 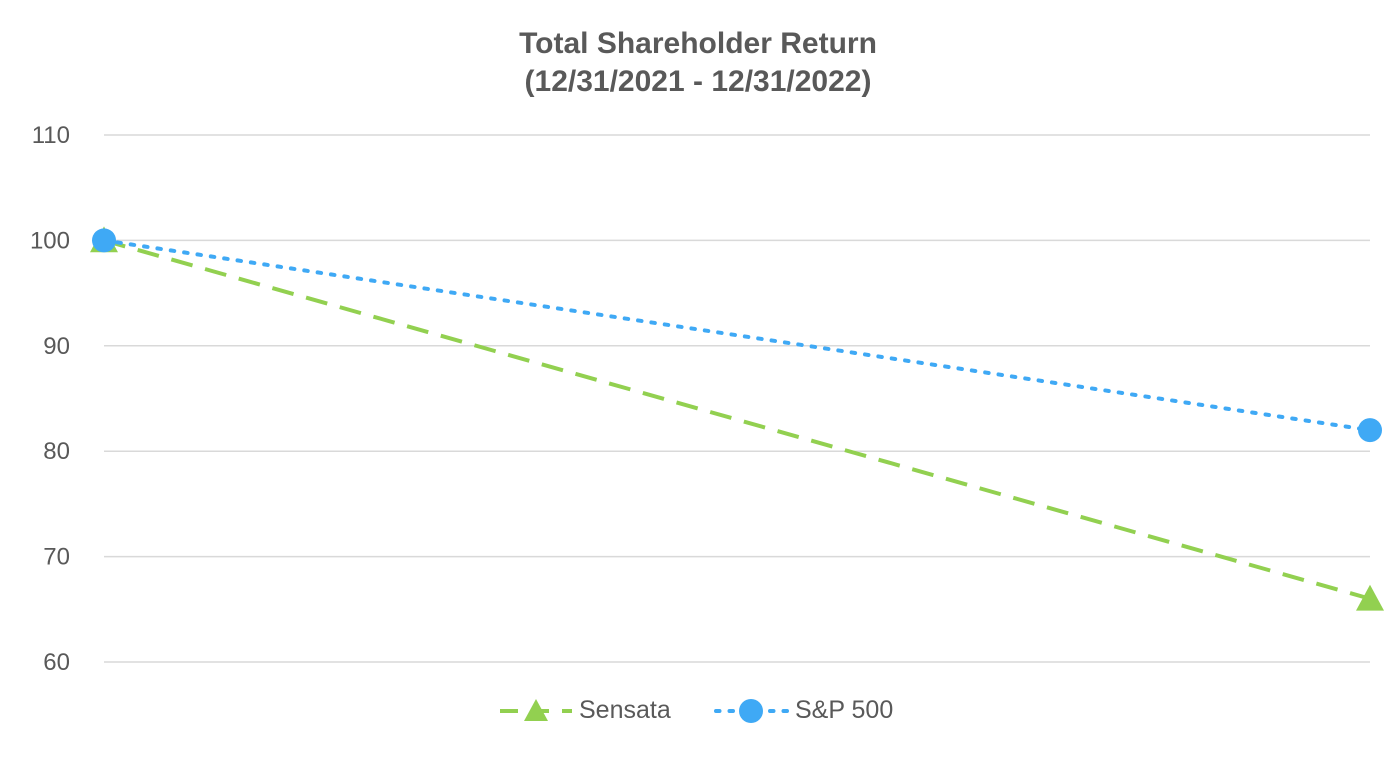 What do you see at coordinates (50, 240) in the screenshot?
I see `y-tick-label-100: 100` at bounding box center [50, 240].